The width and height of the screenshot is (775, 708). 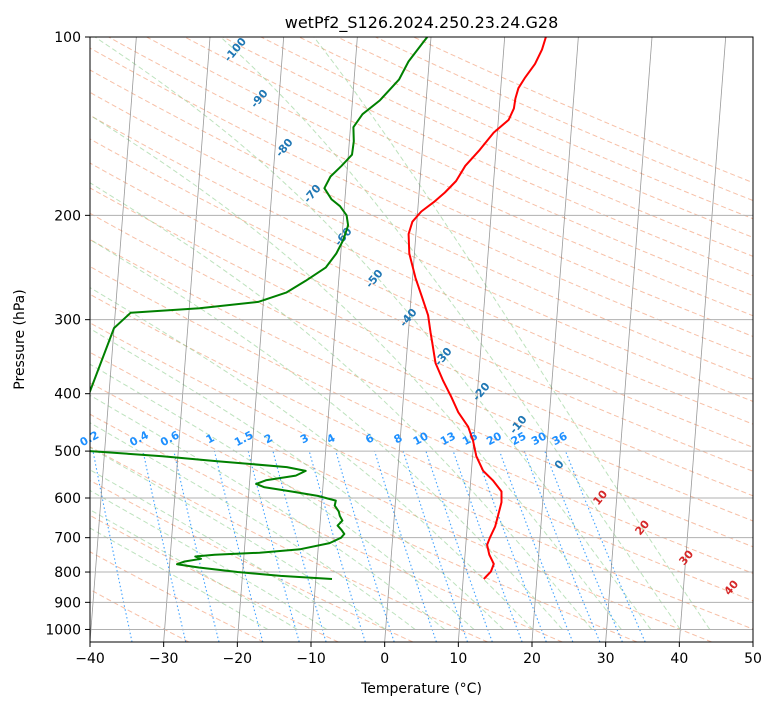 I want to click on y-tick-label: 1000, so click(x=63, y=630).